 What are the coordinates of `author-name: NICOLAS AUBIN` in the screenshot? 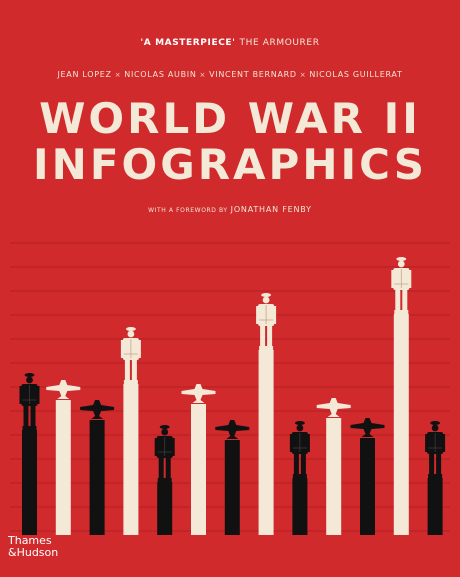 It's located at (160, 74).